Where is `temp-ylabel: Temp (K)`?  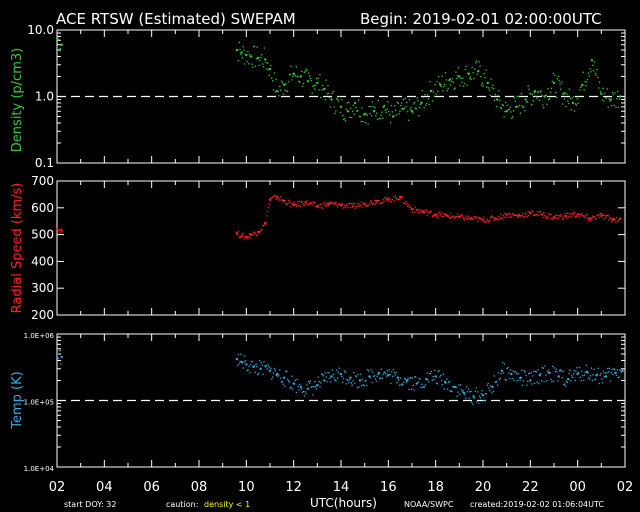
temp-ylabel: Temp (K) is located at coordinates (17, 400).